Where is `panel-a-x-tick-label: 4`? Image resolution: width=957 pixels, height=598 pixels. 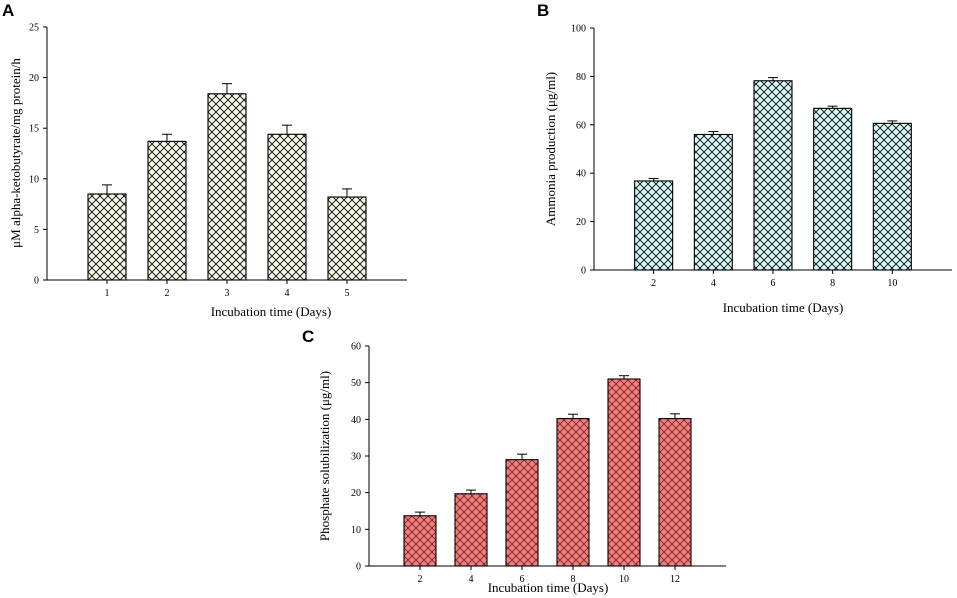 panel-a-x-tick-label: 4 is located at coordinates (287, 293).